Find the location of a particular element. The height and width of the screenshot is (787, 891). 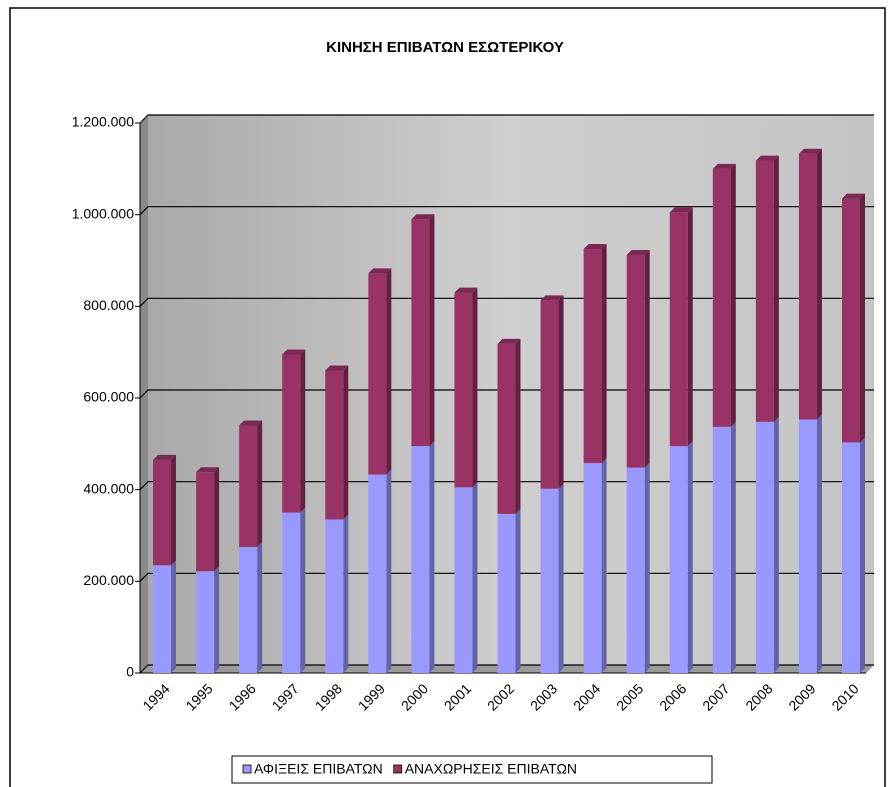

y-tick-label: 400.000 is located at coordinates (108, 488).